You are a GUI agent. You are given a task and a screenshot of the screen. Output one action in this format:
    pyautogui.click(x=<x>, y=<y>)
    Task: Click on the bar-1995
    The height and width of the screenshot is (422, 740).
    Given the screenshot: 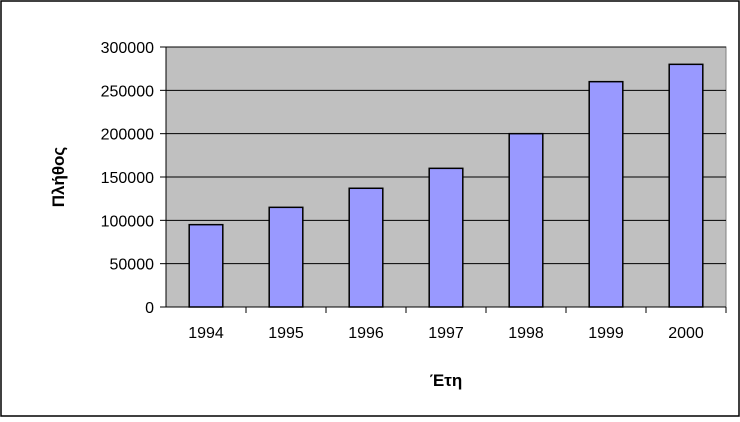 What is the action you would take?
    pyautogui.click(x=286, y=257)
    